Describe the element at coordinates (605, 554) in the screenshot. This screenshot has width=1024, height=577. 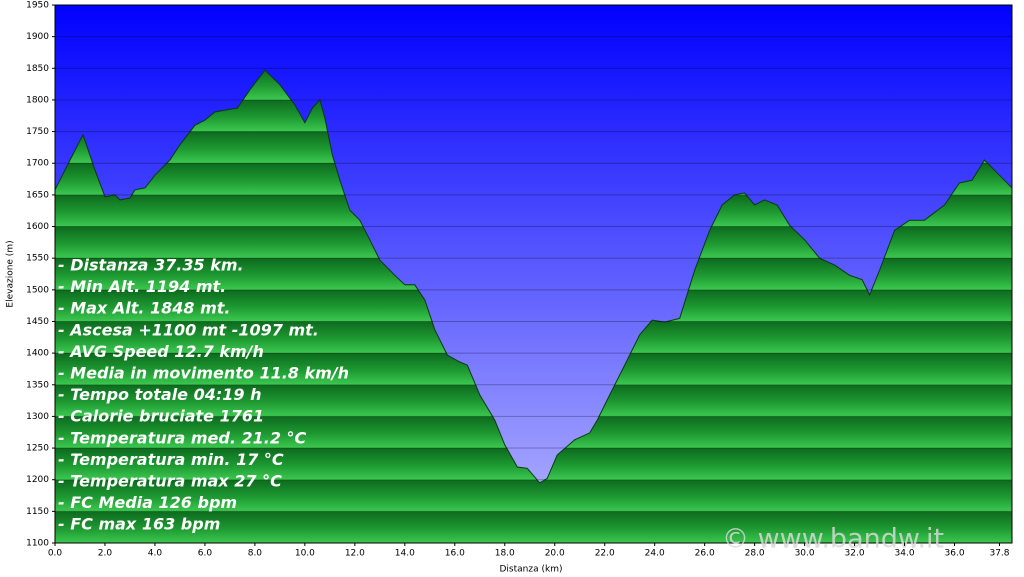
I see `x-tick-label: 22.0` at that location.